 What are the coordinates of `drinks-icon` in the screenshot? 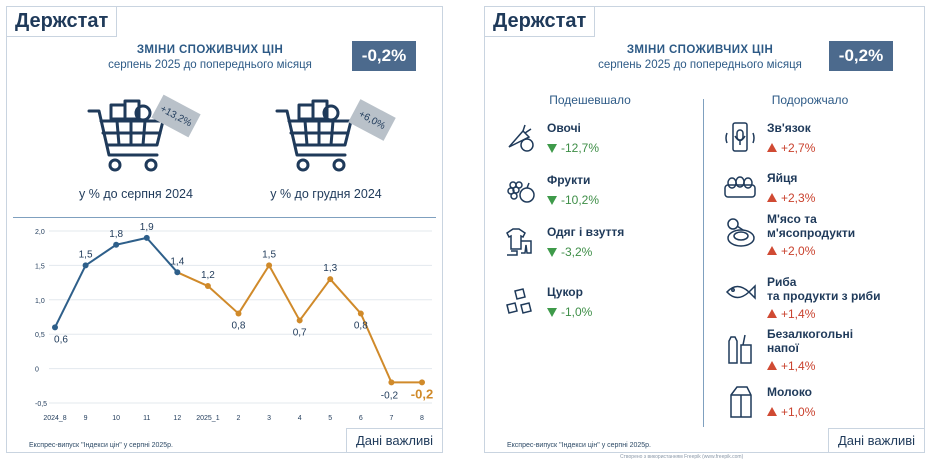 It's located at (740, 349).